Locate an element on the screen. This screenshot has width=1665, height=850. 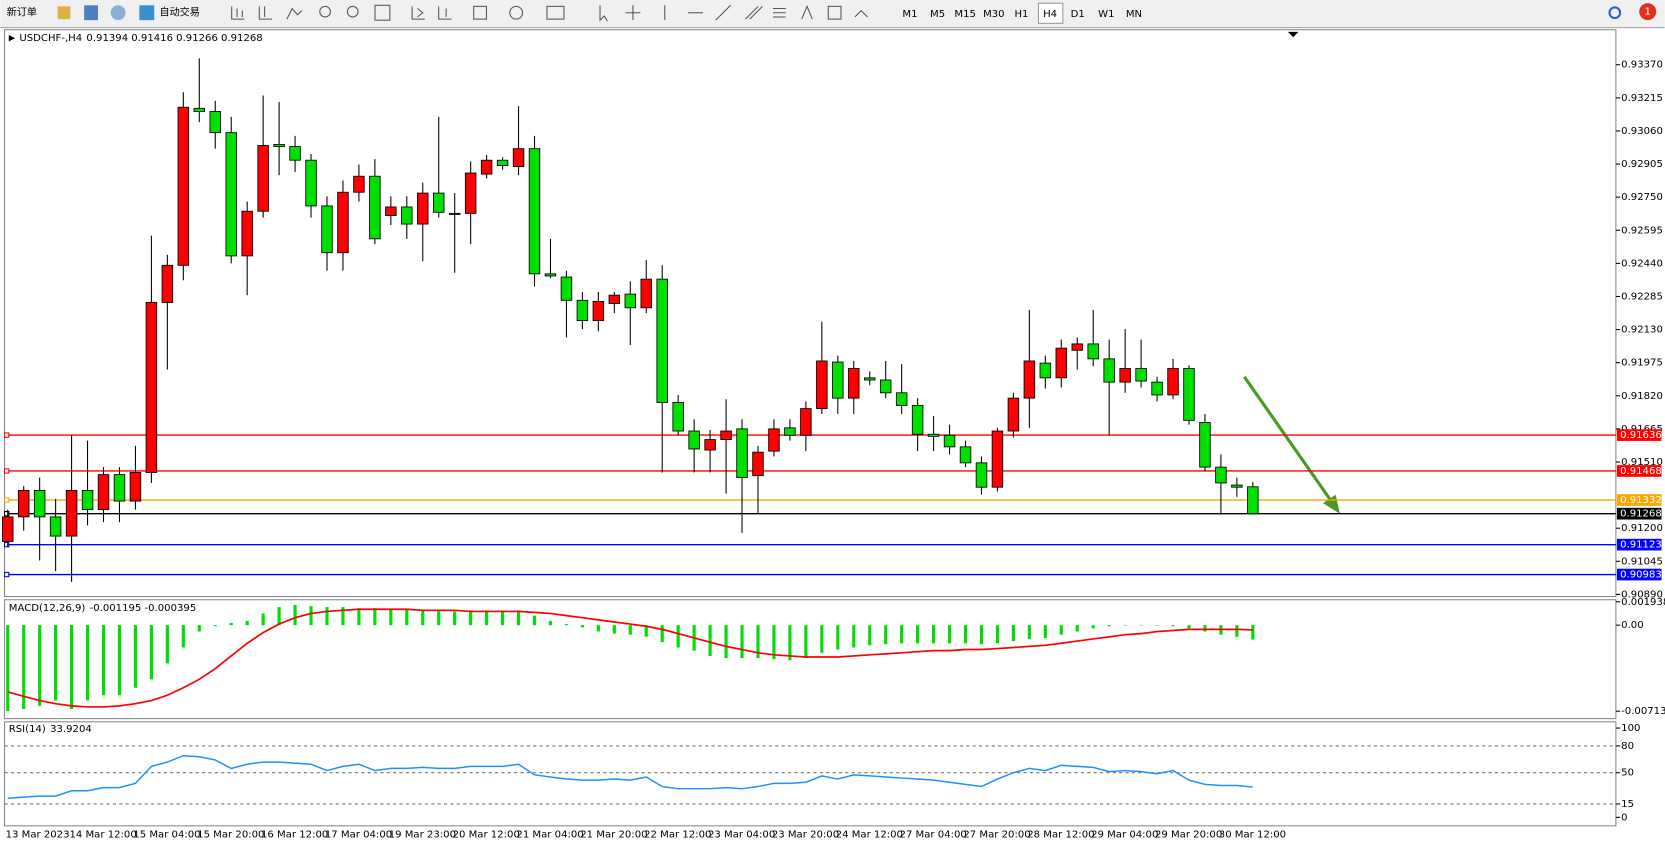
price-label: 0.90983 is located at coordinates (1641, 575).